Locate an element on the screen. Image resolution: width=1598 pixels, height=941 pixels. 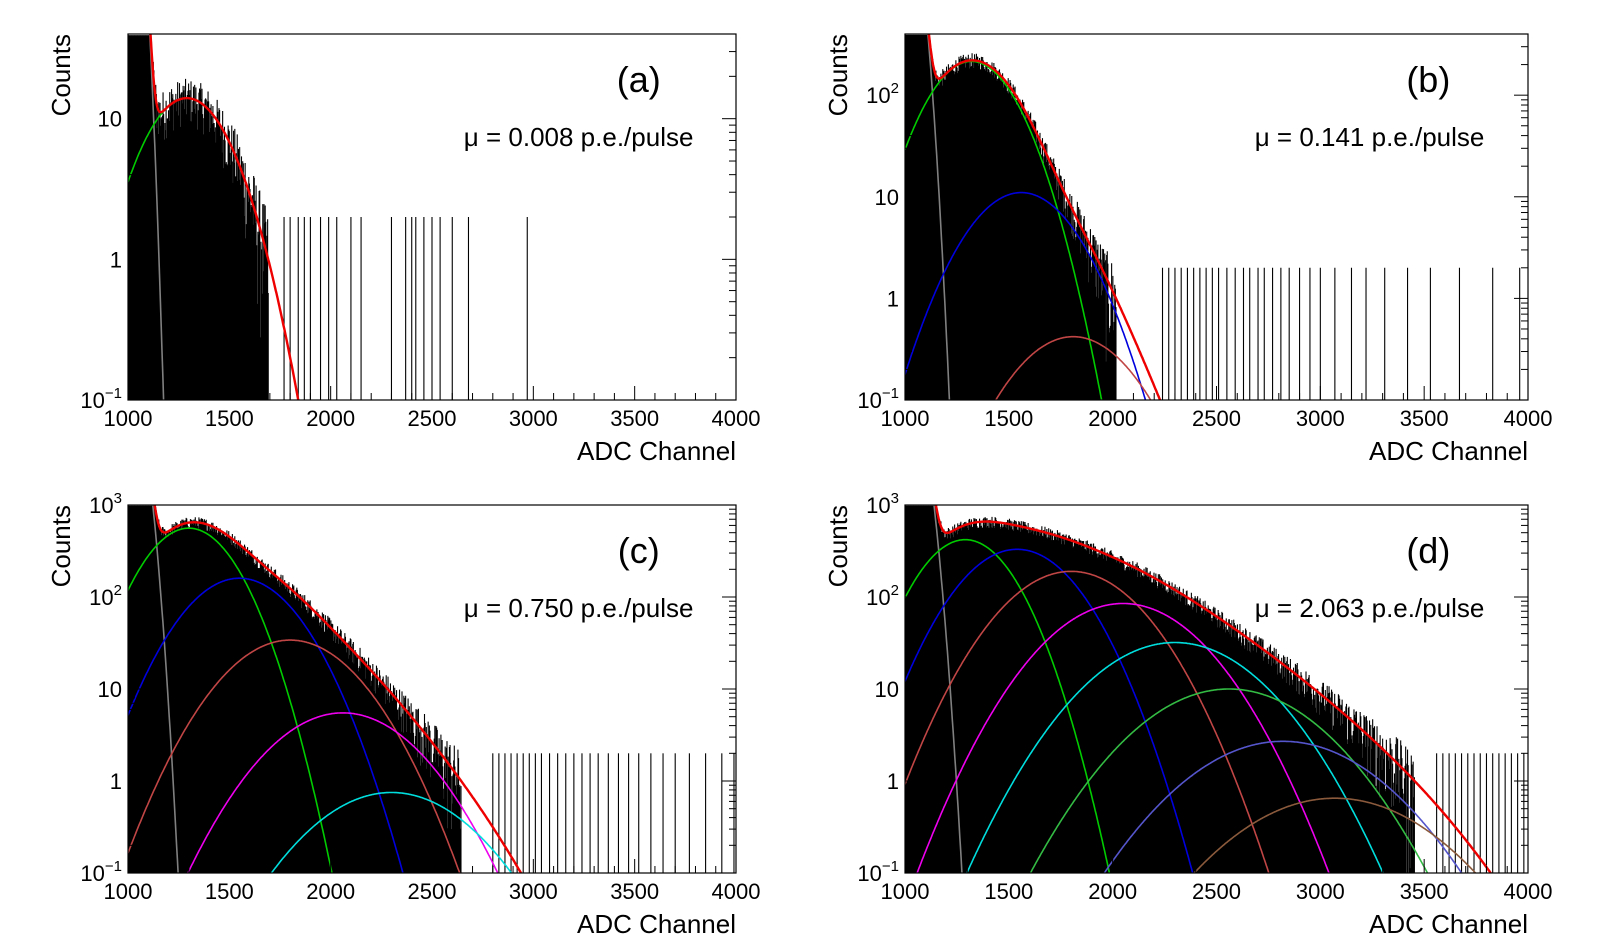
mu-annotation: μ = 0.141 p.e./pulse is located at coordinates (1370, 137).